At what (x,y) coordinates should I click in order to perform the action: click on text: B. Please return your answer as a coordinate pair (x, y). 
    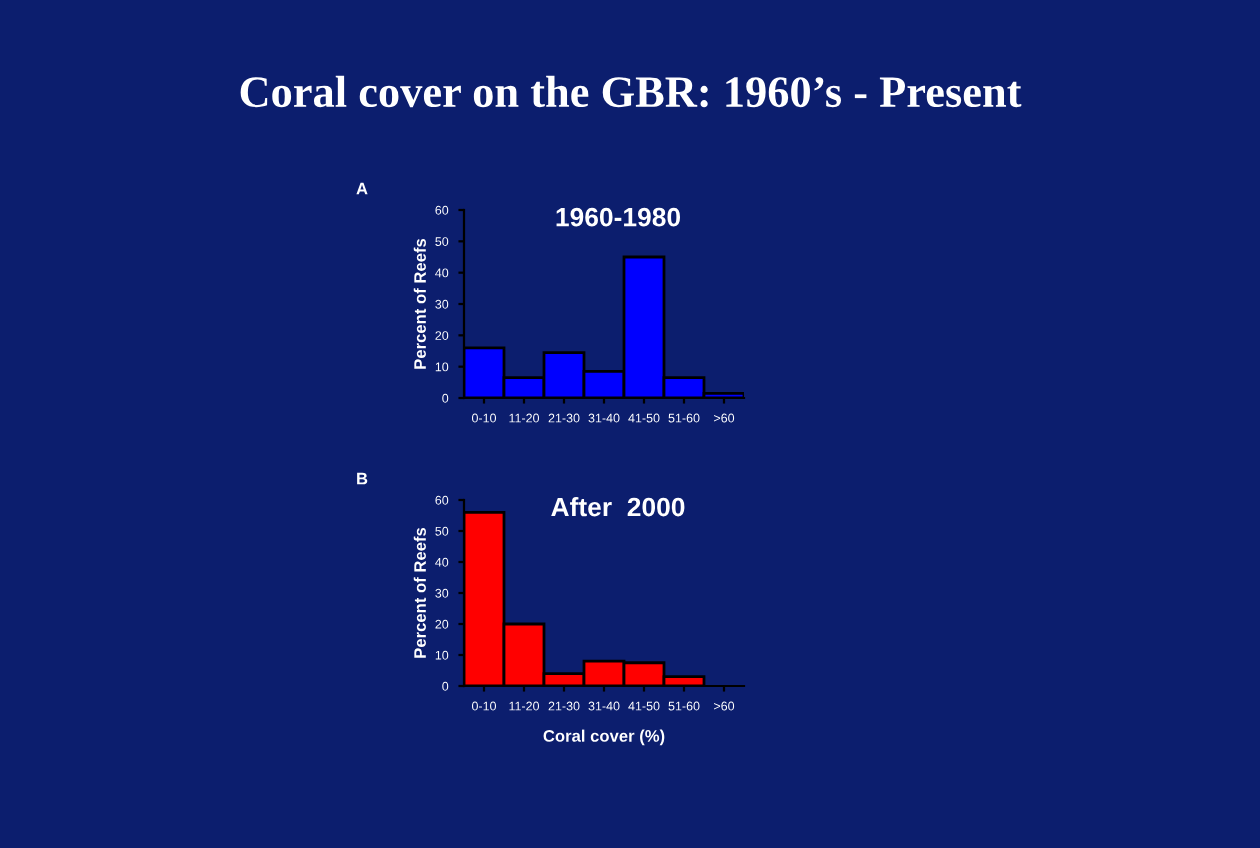
    Looking at the image, I should click on (362, 478).